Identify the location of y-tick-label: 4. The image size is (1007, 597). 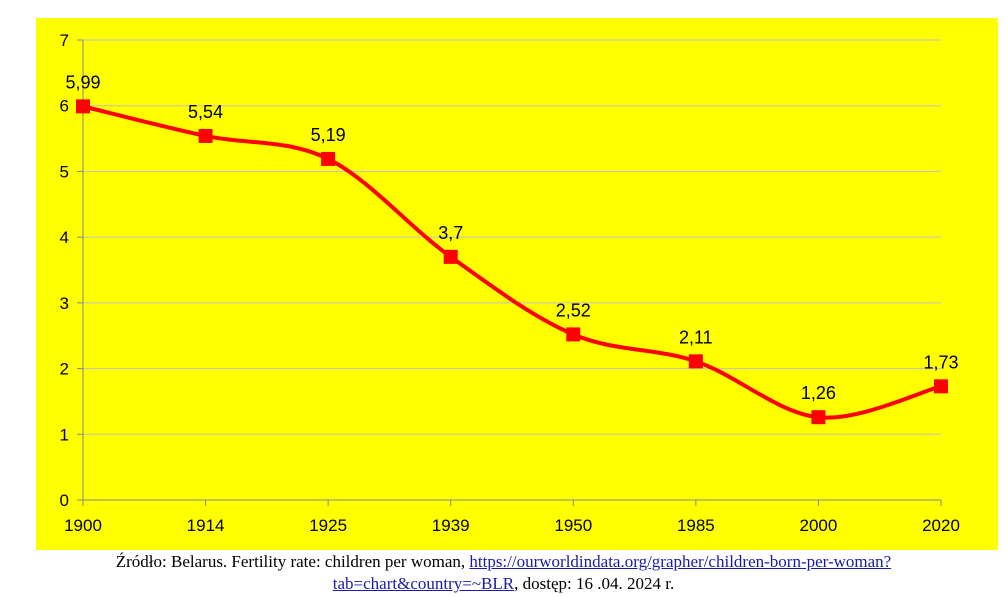
(64, 237).